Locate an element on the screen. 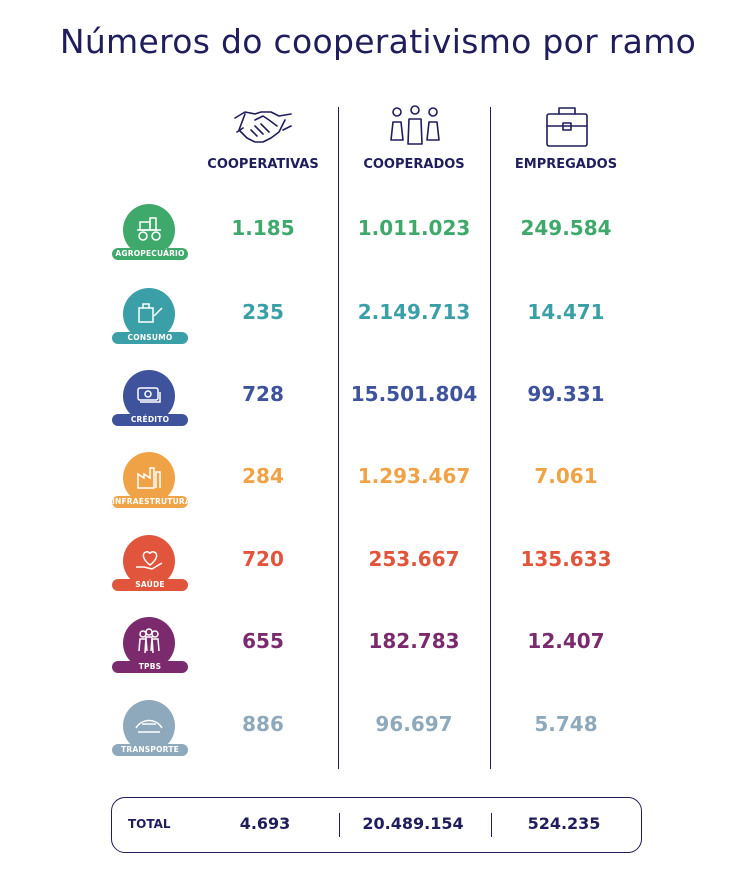  total-cooperados: 20.489.154 is located at coordinates (413, 823).